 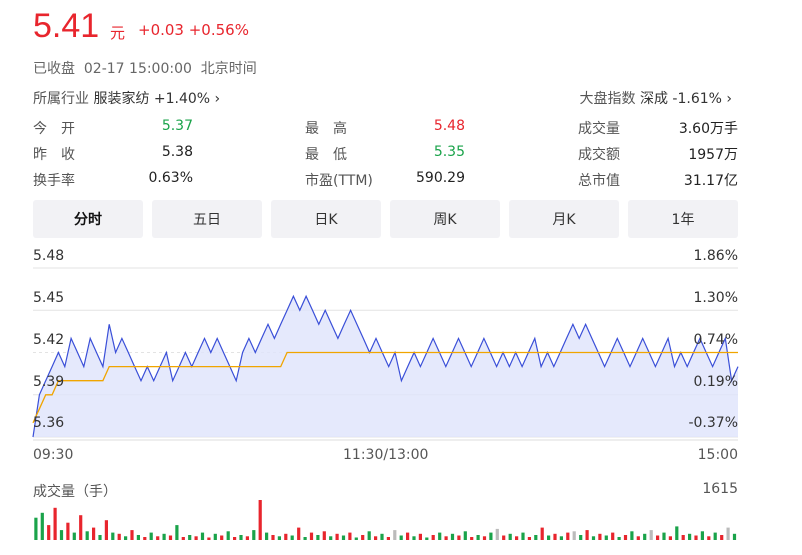 I want to click on stat-value: 5.48, so click(x=449, y=126).